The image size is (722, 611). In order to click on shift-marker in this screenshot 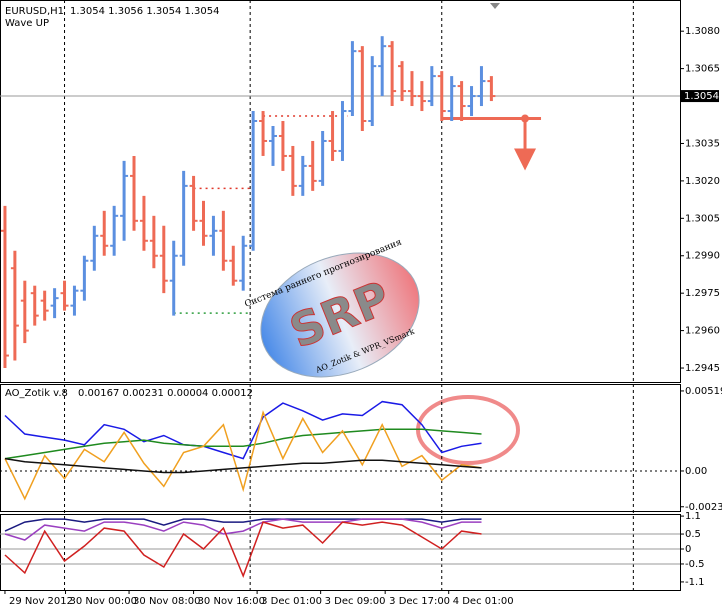, I will do `click(495, 6)`.